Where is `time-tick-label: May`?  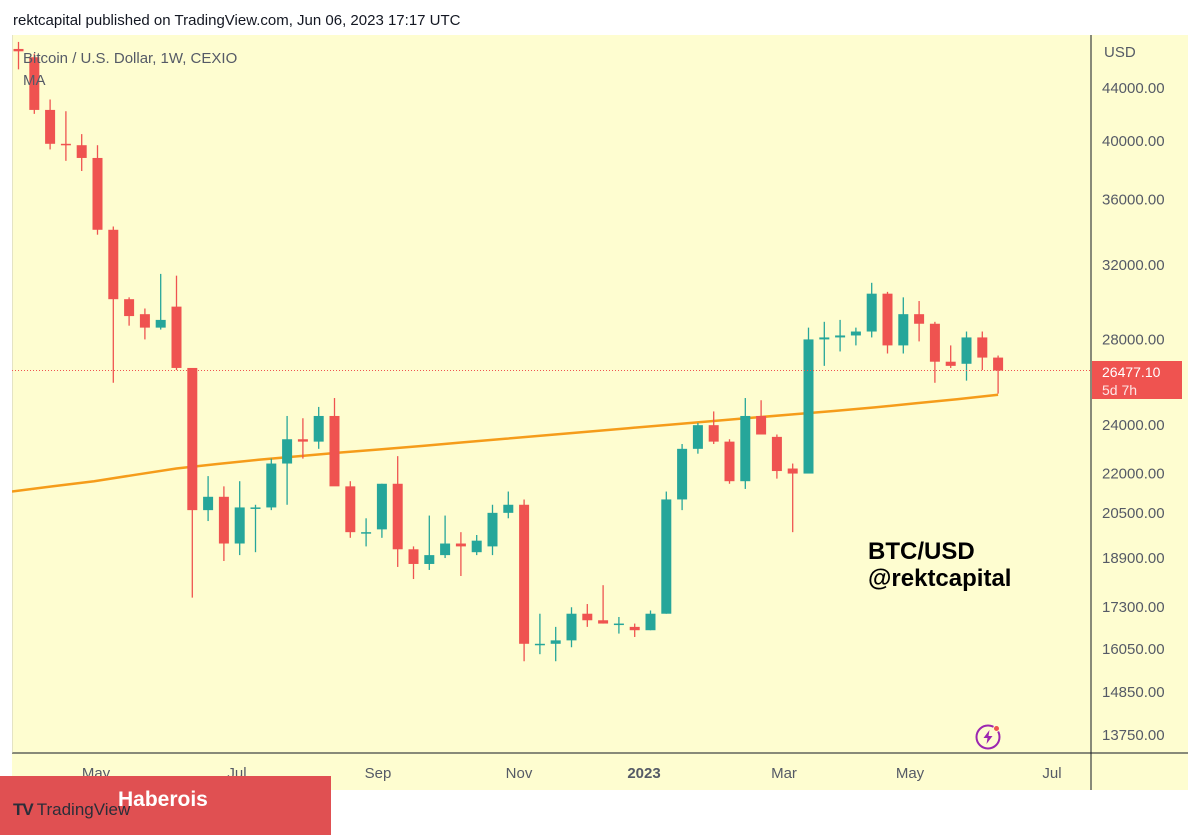
time-tick-label: May is located at coordinates (910, 773).